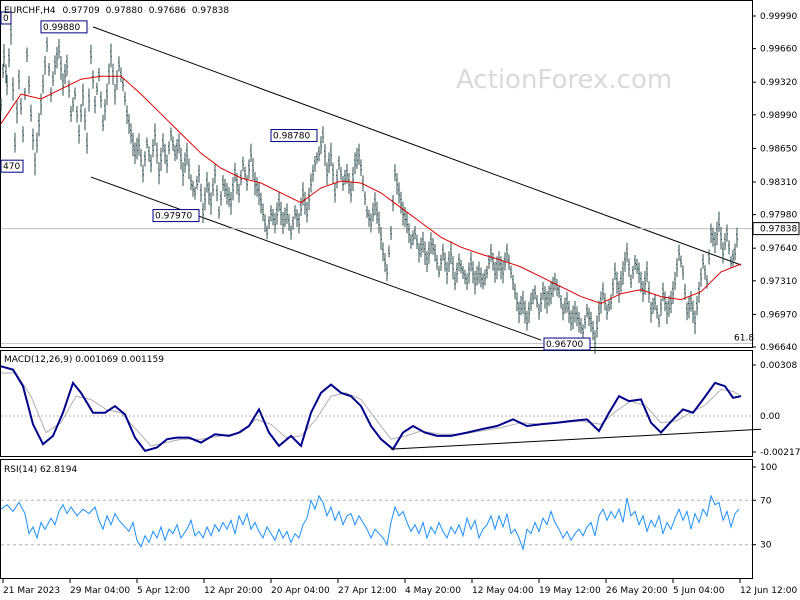 The height and width of the screenshot is (600, 800). What do you see at coordinates (778, 282) in the screenshot?
I see `price-tick-label: 0.97310` at bounding box center [778, 282].